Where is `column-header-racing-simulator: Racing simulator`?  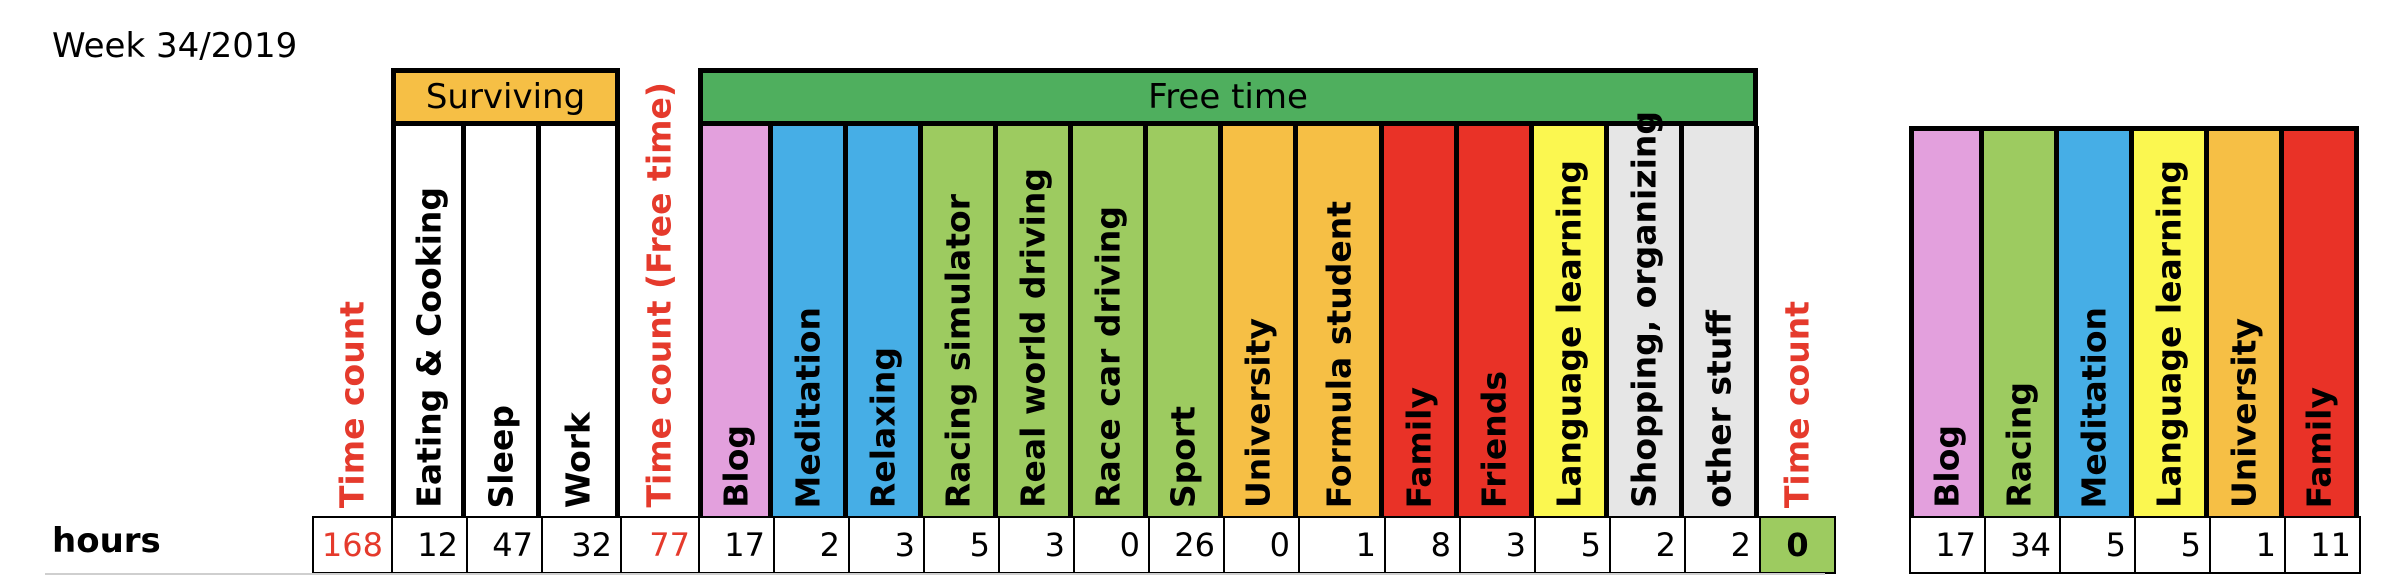 column-header-racing-simulator: Racing simulator is located at coordinates (960, 321).